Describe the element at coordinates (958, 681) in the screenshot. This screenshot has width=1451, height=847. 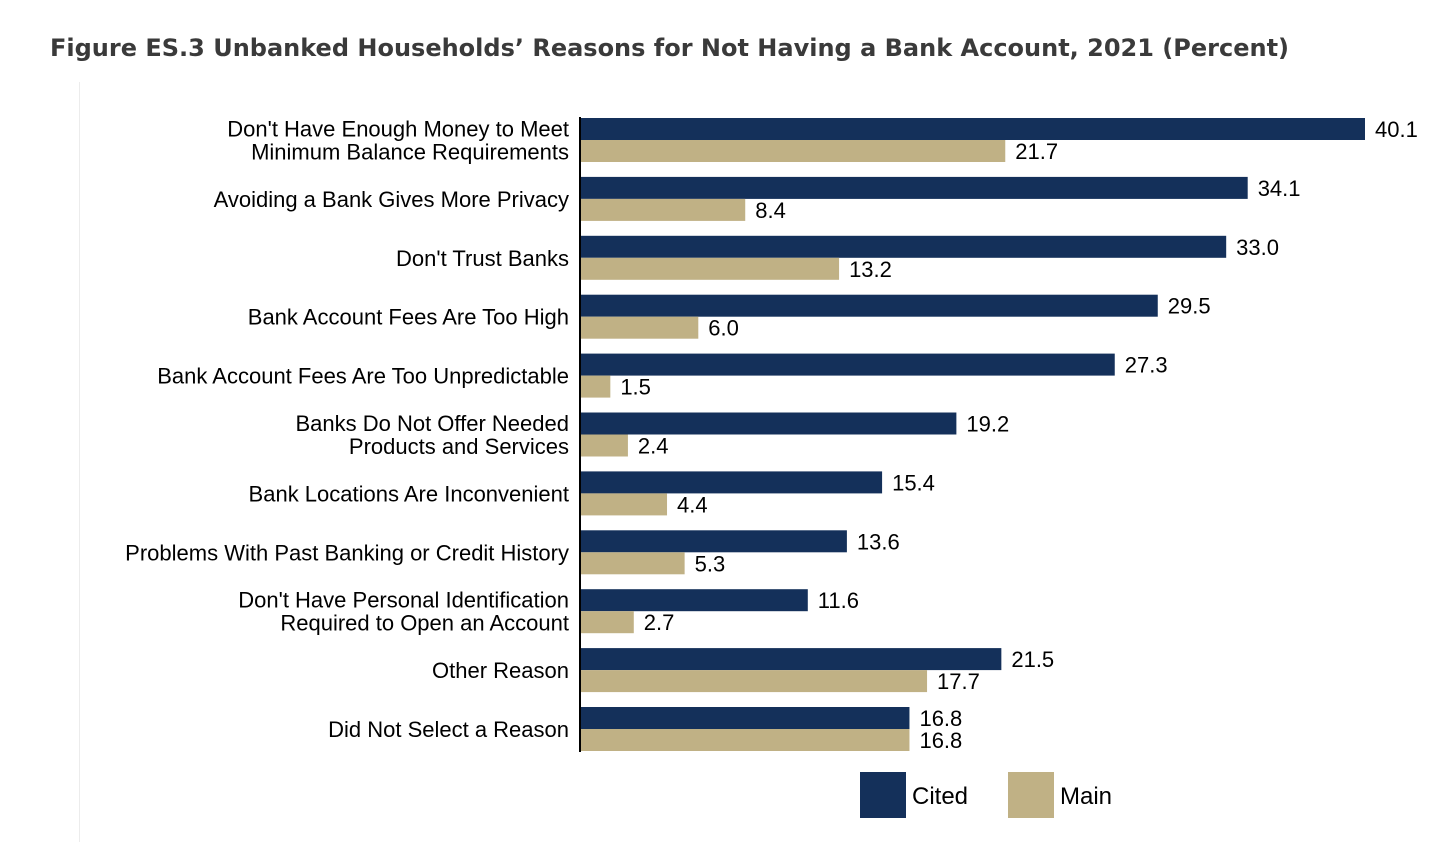
I see `value-label-main-9: 17.7` at that location.